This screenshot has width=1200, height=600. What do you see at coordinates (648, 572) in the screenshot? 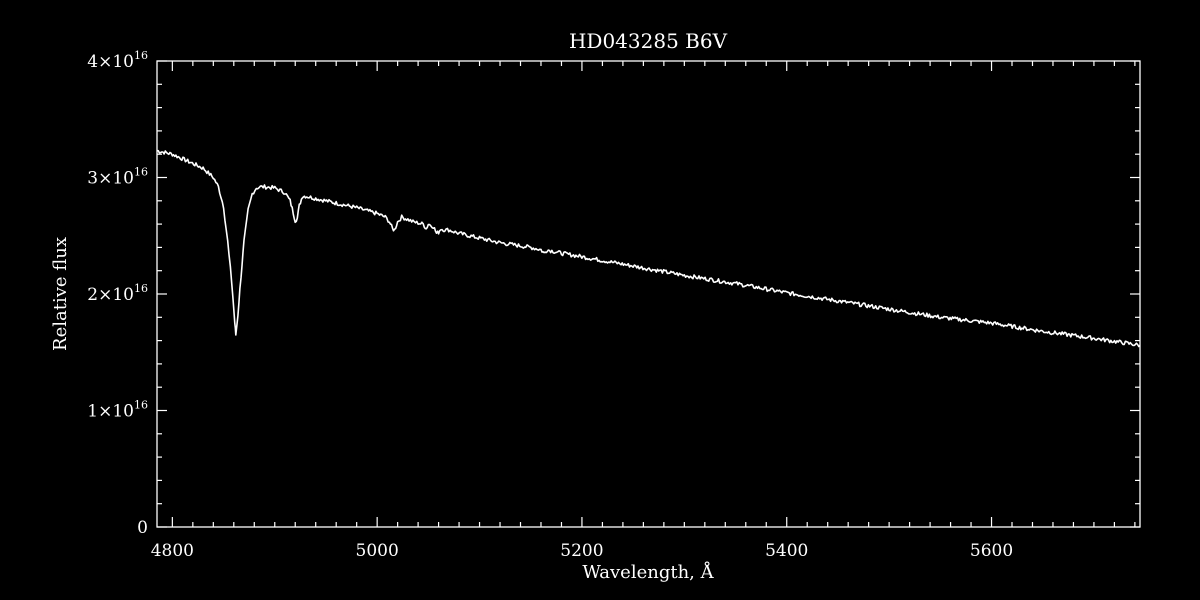
I see `x-axis-label: Wavelength, Å` at bounding box center [648, 572].